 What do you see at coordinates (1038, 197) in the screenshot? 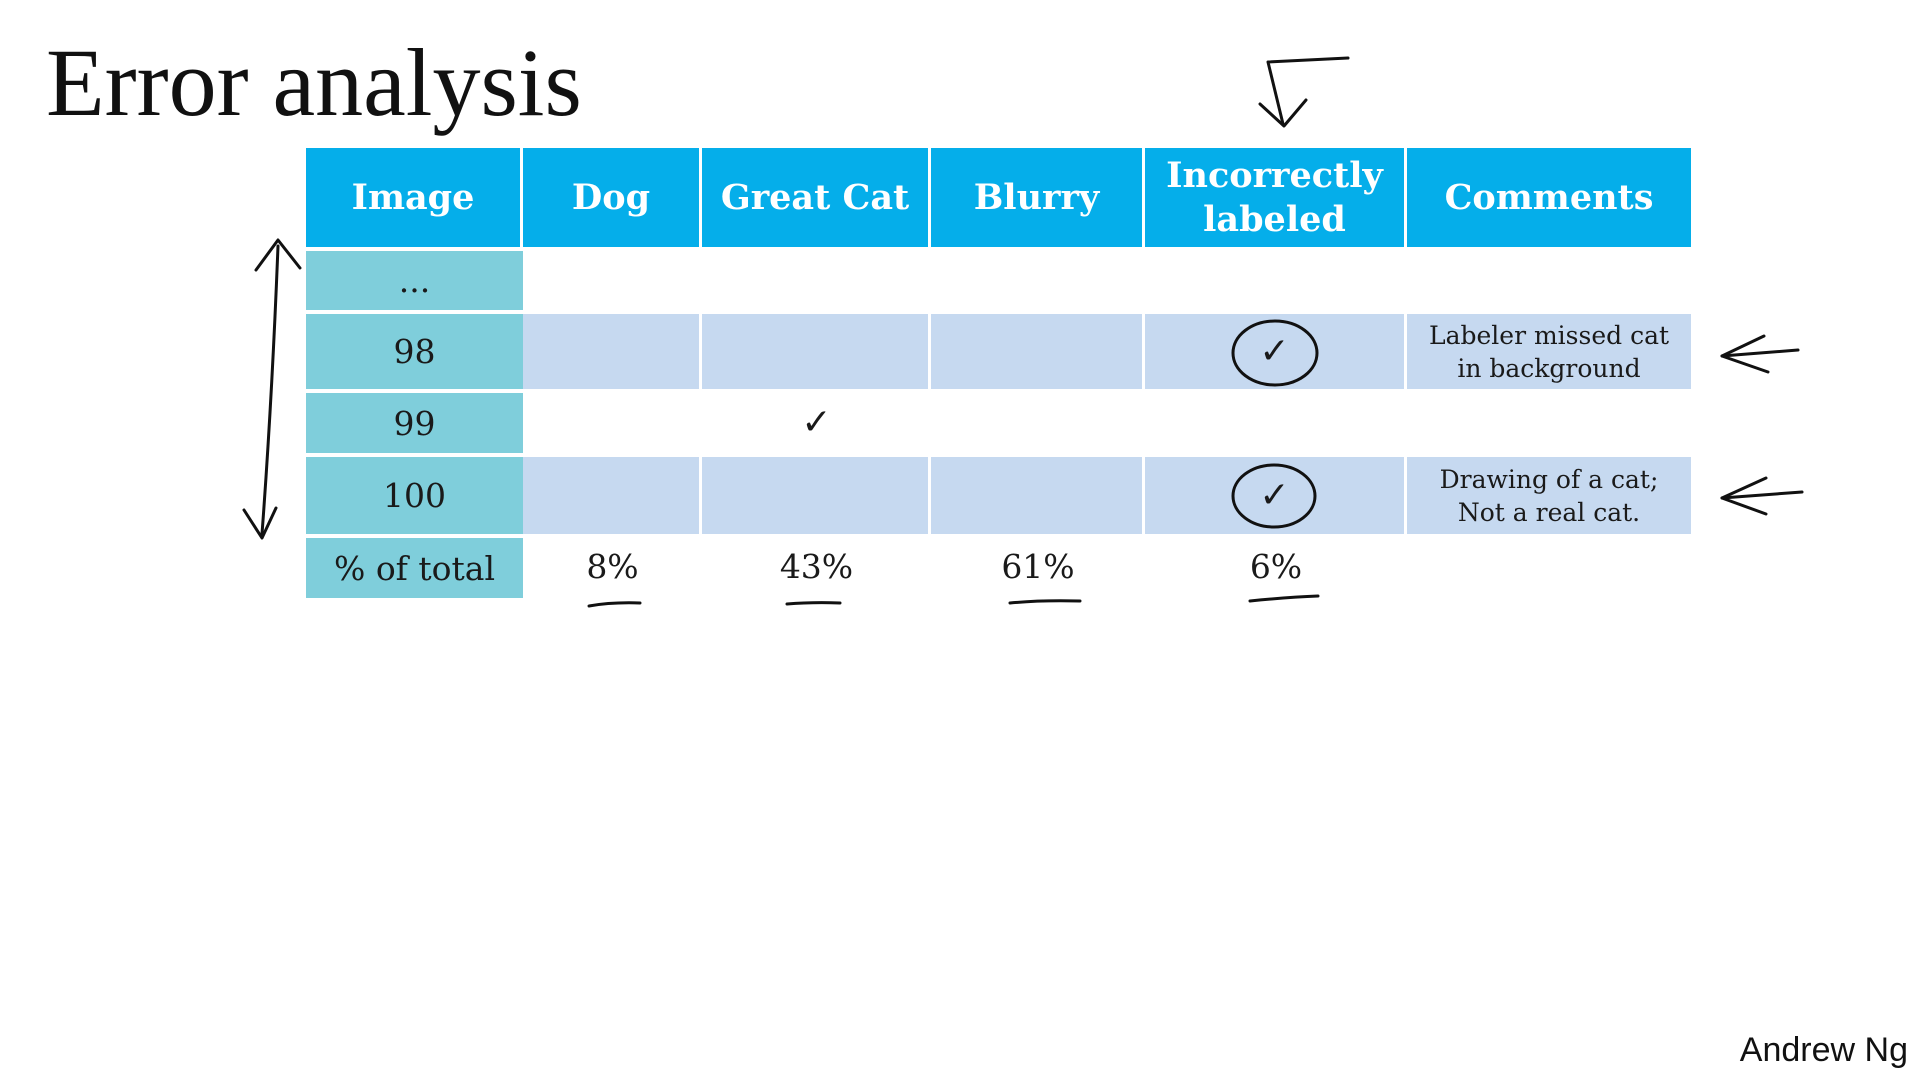
I see `header-blurry: Blurry` at bounding box center [1038, 197].